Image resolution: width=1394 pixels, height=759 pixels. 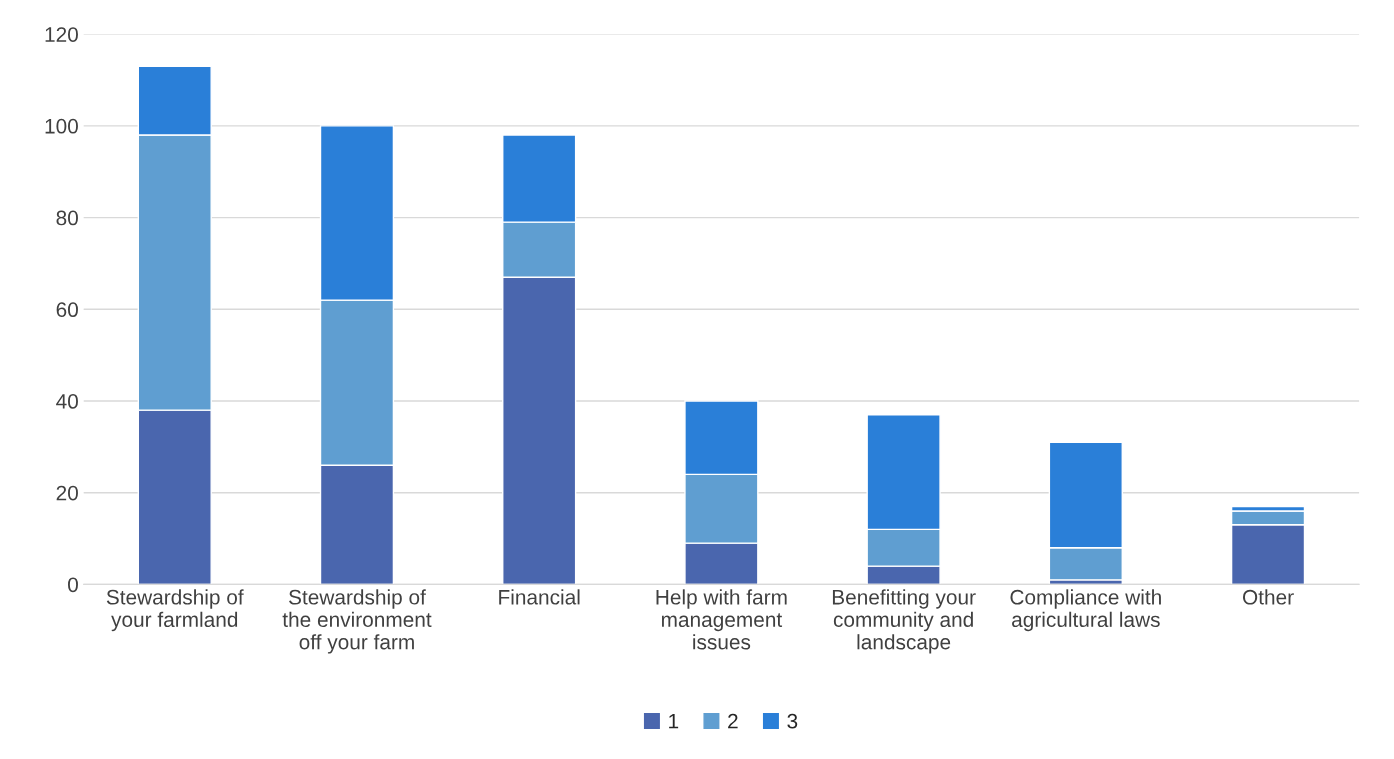 What do you see at coordinates (792, 721) in the screenshot?
I see `legend-label: 3` at bounding box center [792, 721].